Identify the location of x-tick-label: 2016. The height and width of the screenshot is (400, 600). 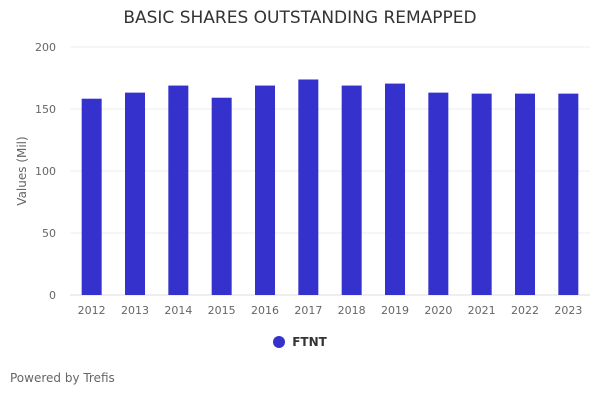
(265, 310).